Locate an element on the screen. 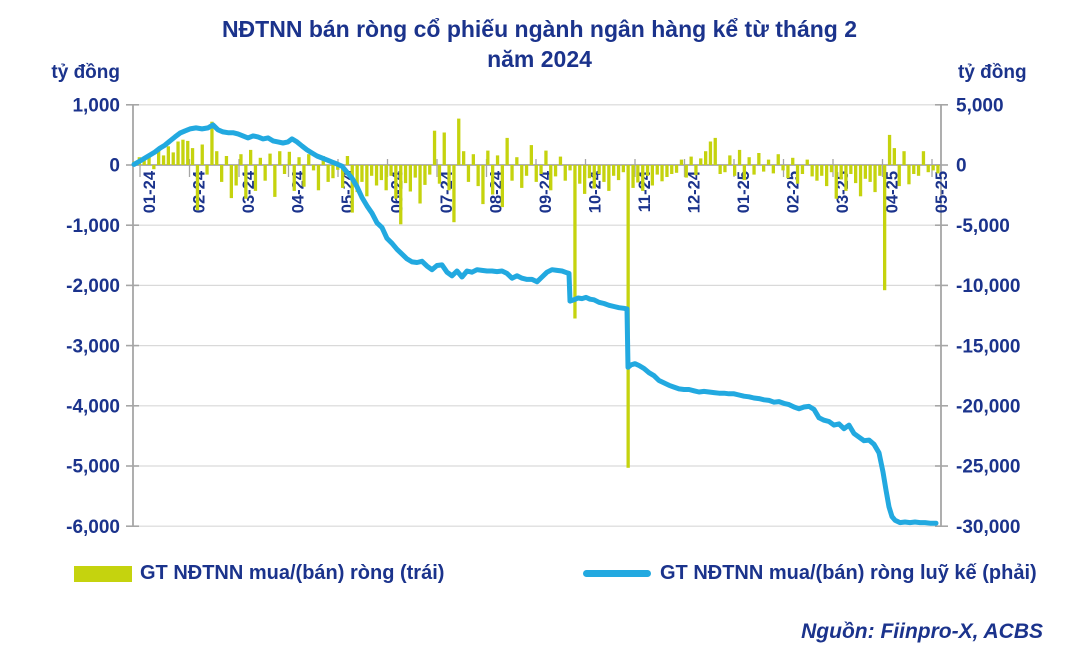 The image size is (1079, 657). right-axis-unit-label: tỷ đồng is located at coordinates (992, 72).